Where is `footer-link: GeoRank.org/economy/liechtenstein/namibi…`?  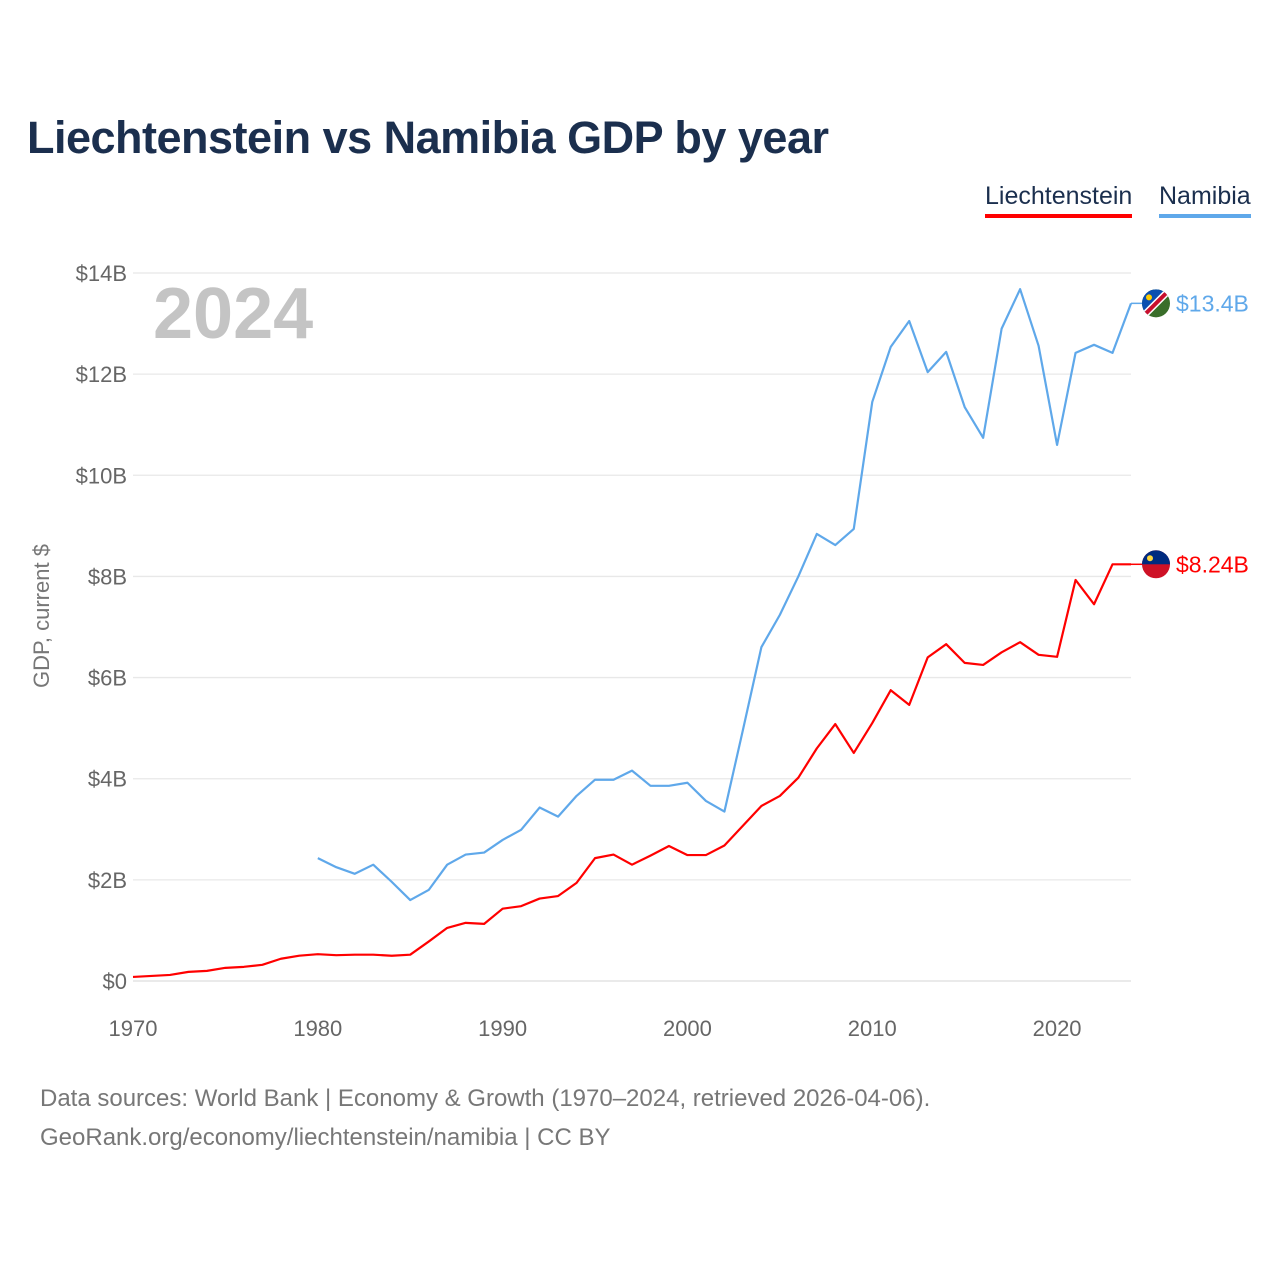 footer-link: GeoRank.org/economy/liechtenstein/namibi… is located at coordinates (325, 1137).